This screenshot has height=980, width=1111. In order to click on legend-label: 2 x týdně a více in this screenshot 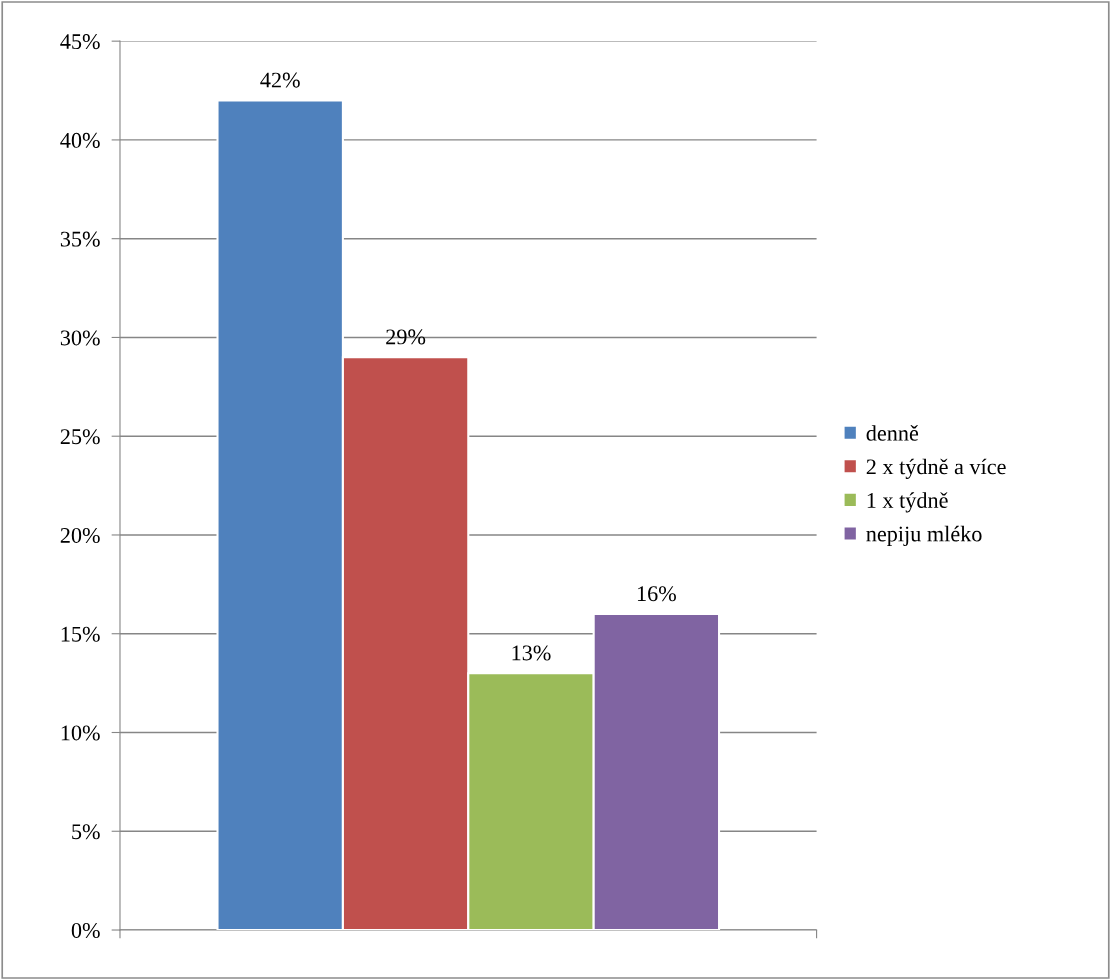, I will do `click(936, 468)`.